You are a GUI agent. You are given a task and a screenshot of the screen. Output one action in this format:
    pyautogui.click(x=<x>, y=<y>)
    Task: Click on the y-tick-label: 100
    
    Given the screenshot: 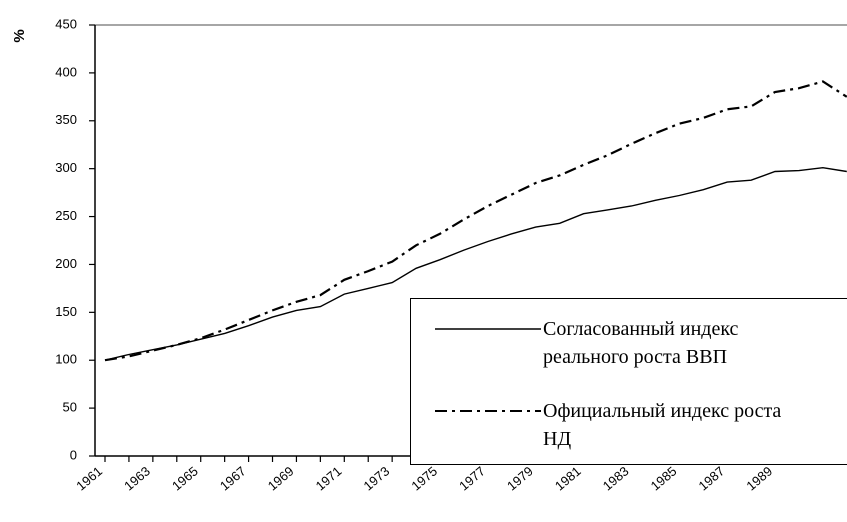 What is the action you would take?
    pyautogui.click(x=66, y=359)
    